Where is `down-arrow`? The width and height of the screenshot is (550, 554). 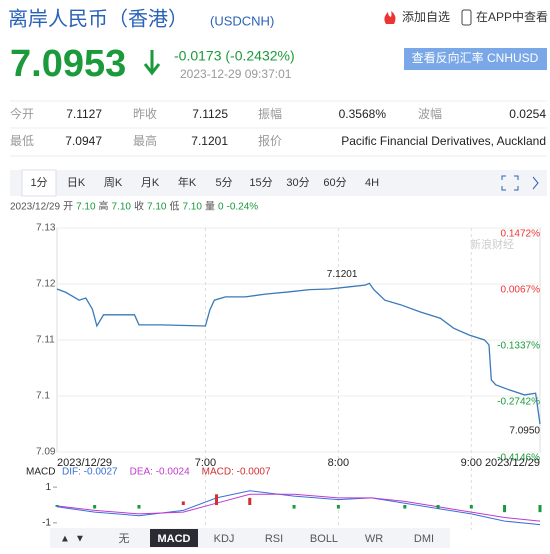 down-arrow is located at coordinates (152, 63).